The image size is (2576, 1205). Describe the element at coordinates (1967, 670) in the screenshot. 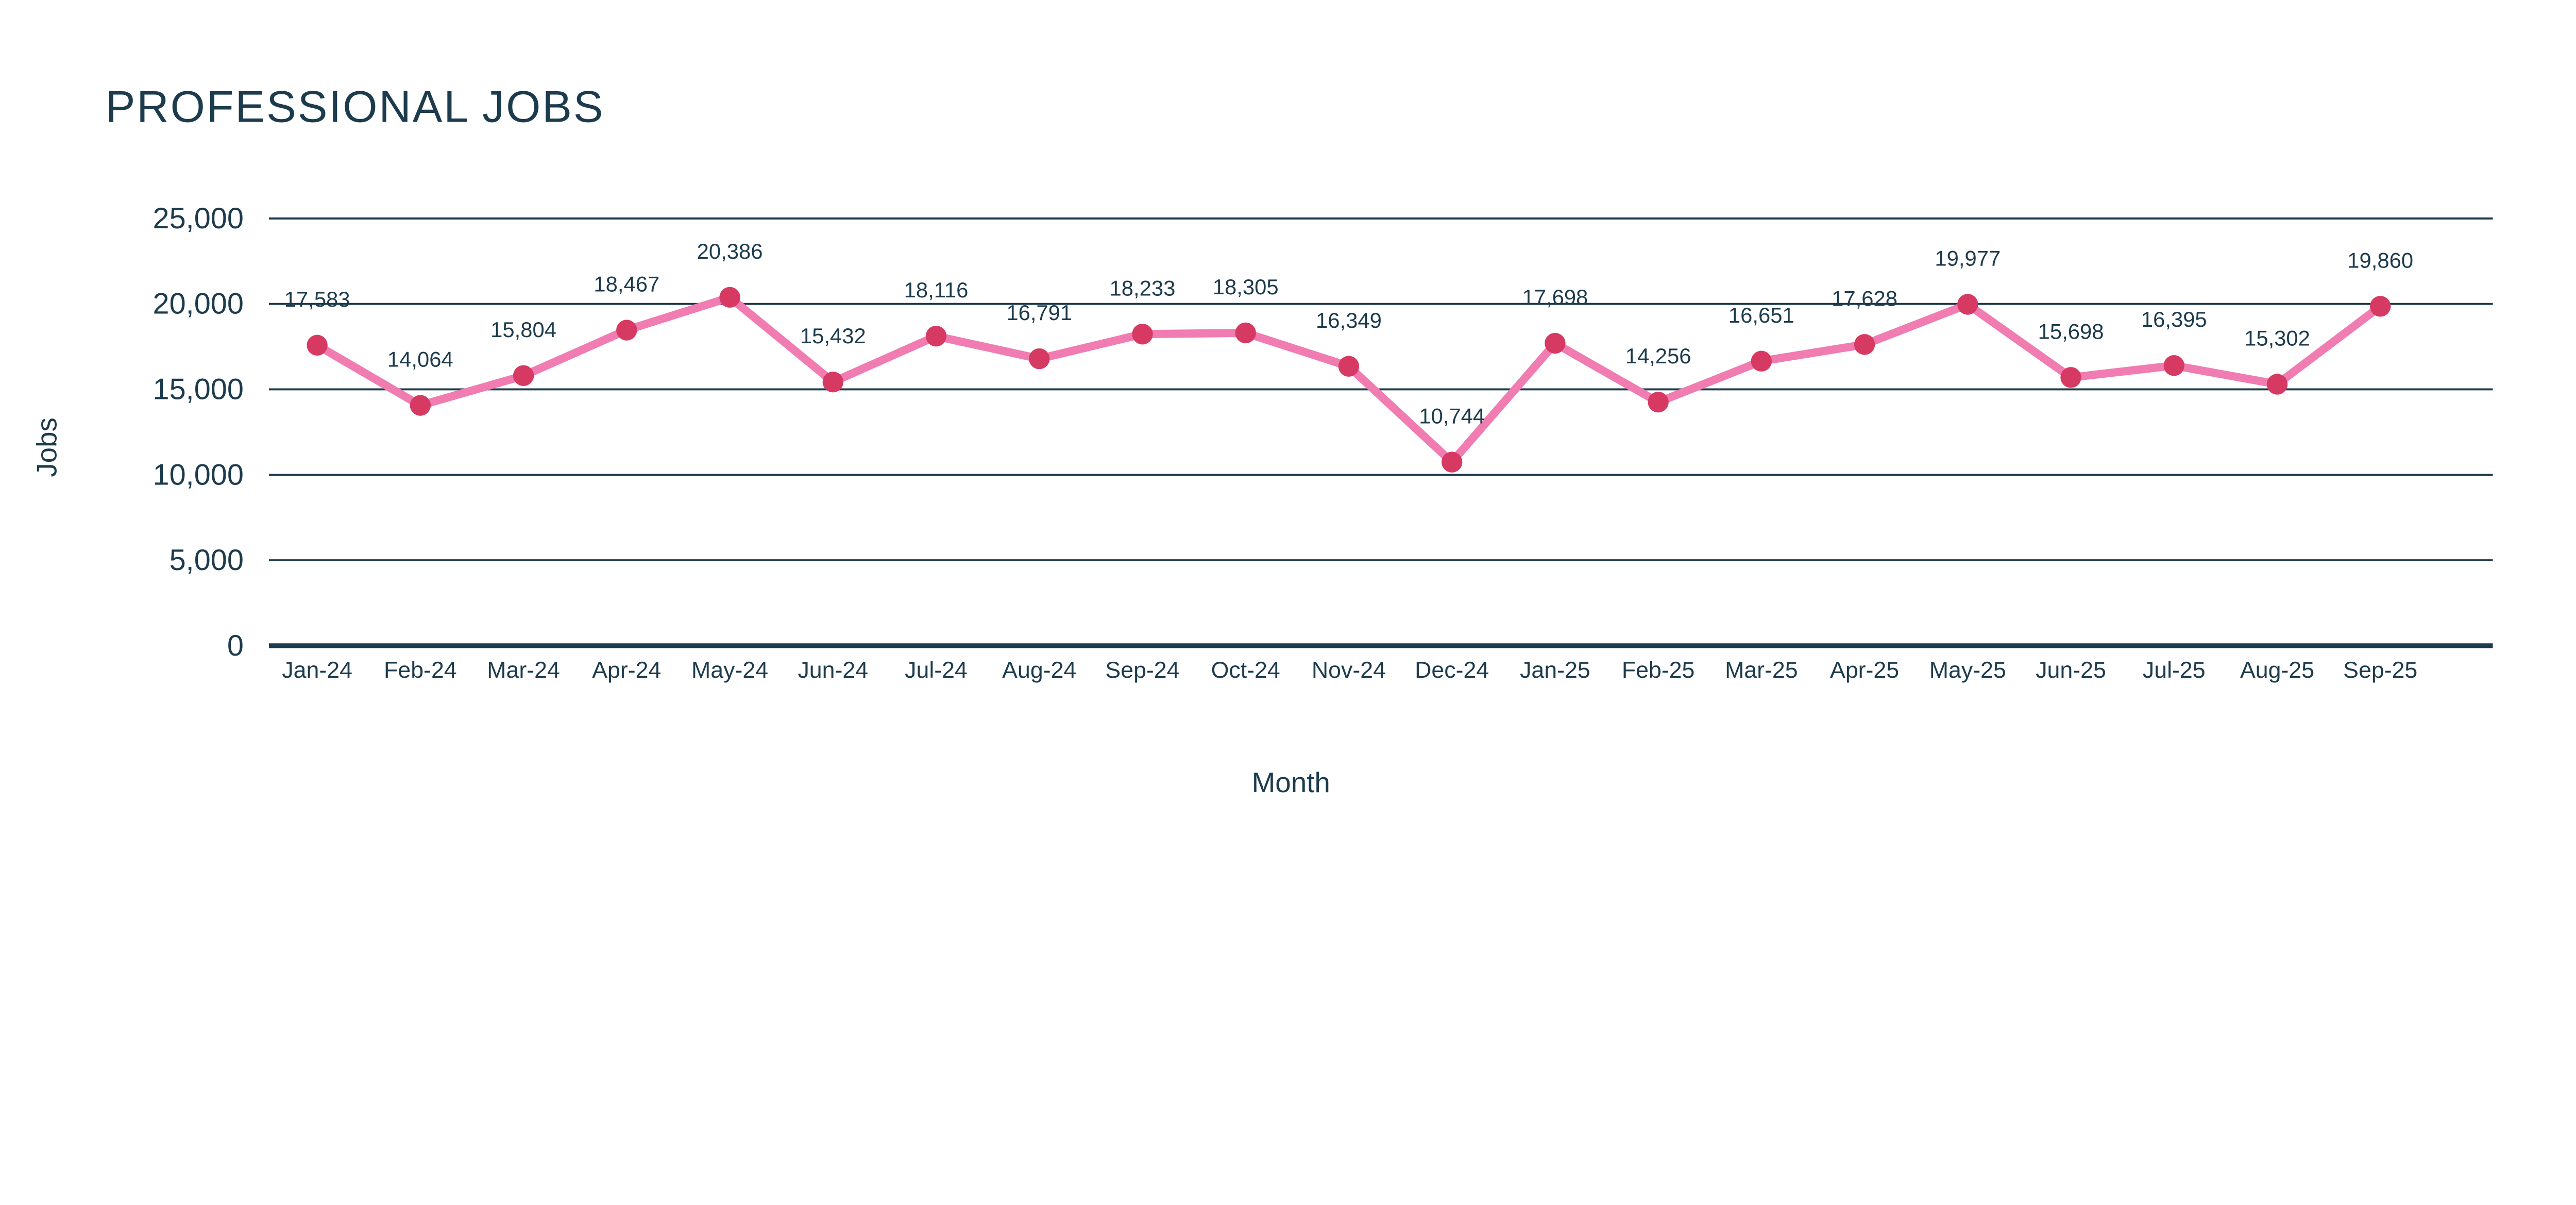

I see `x-tick-label: May-25` at that location.